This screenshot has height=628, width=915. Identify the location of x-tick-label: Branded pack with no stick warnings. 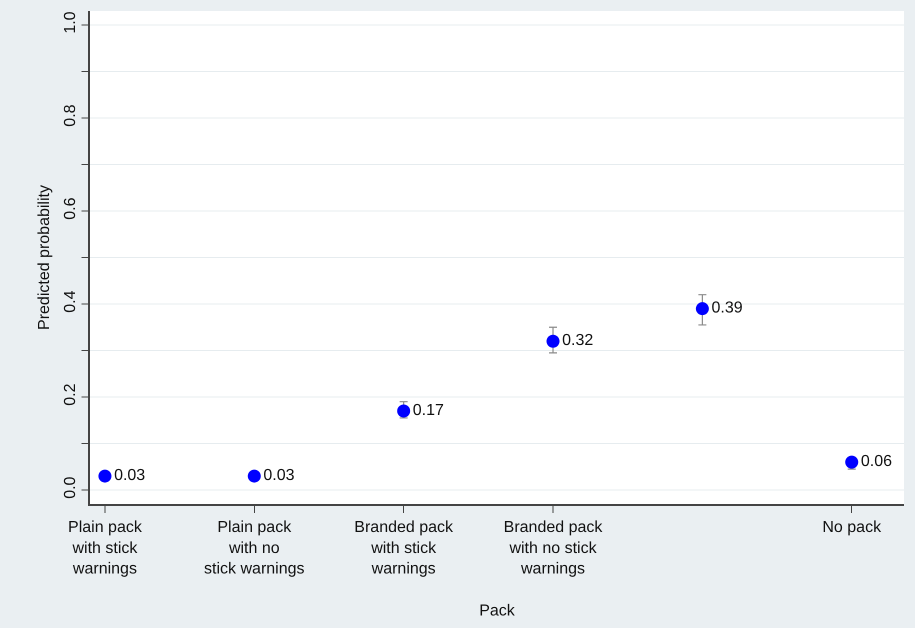
(554, 548).